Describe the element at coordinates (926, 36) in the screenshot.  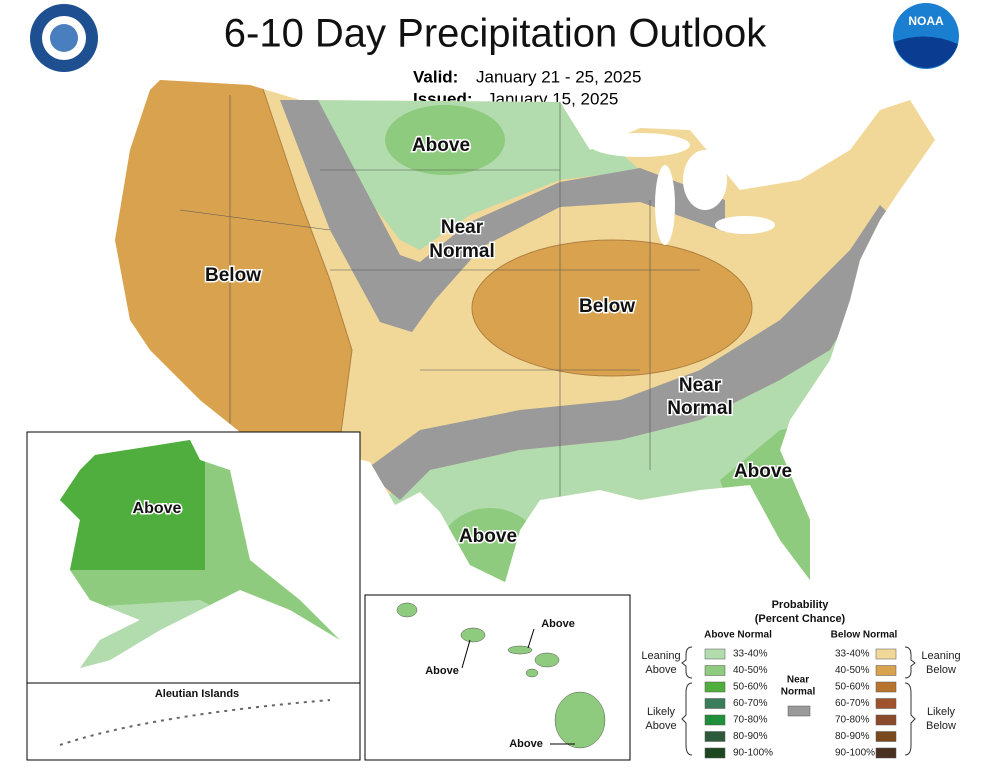
I see `noaa-logo: NOAA` at that location.